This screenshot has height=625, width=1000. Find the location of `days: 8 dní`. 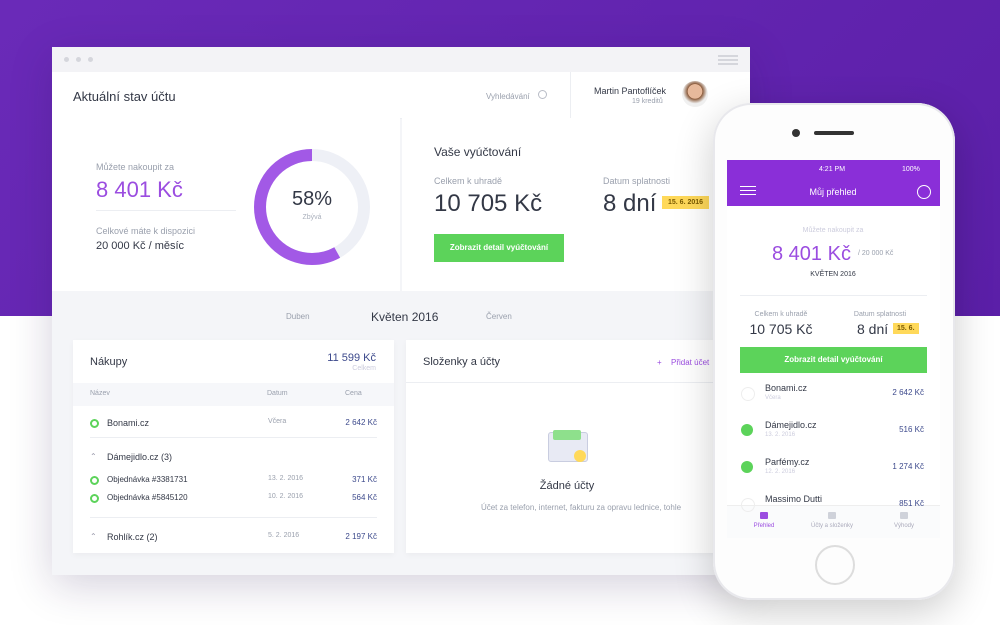

days: 8 dní is located at coordinates (630, 203).